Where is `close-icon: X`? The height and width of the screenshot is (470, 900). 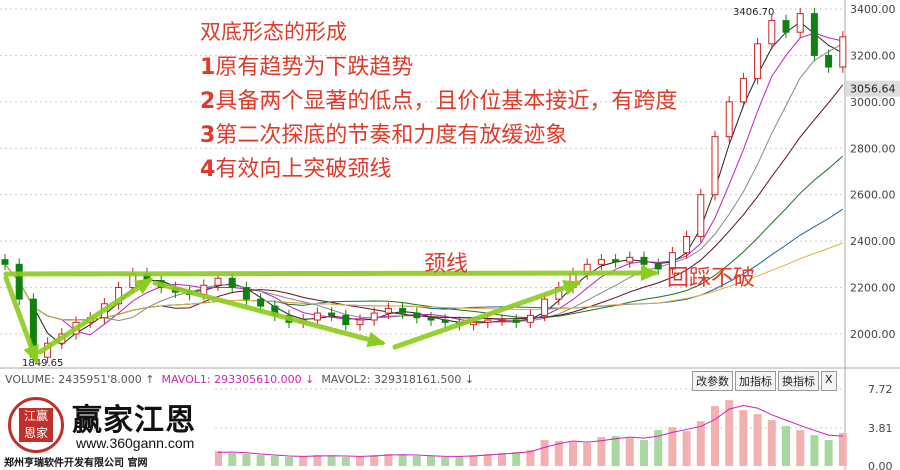
close-icon: X is located at coordinates (829, 381).